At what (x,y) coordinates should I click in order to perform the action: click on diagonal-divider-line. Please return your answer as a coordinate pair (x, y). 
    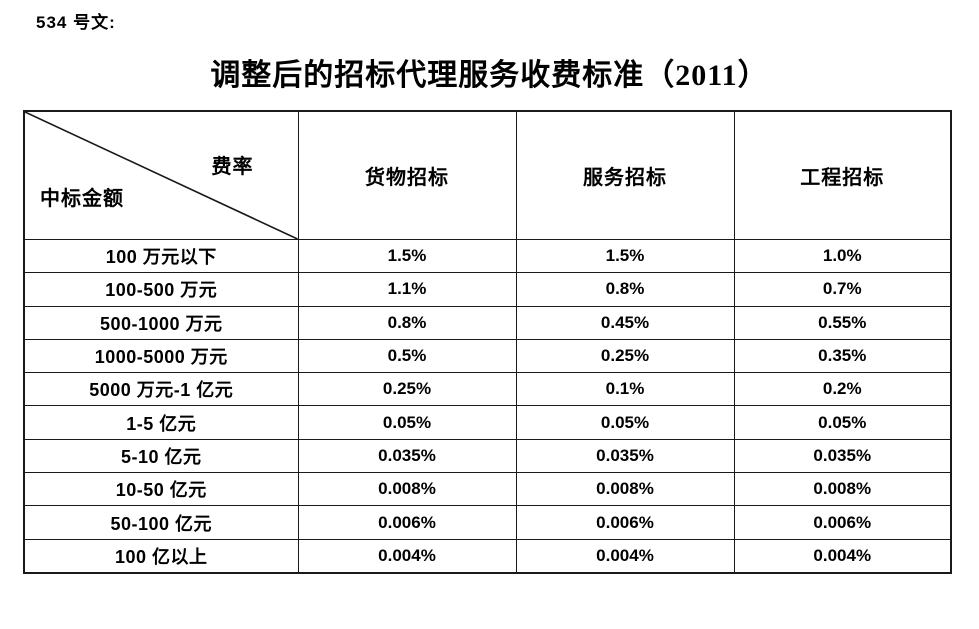
    Looking at the image, I should click on (161, 175).